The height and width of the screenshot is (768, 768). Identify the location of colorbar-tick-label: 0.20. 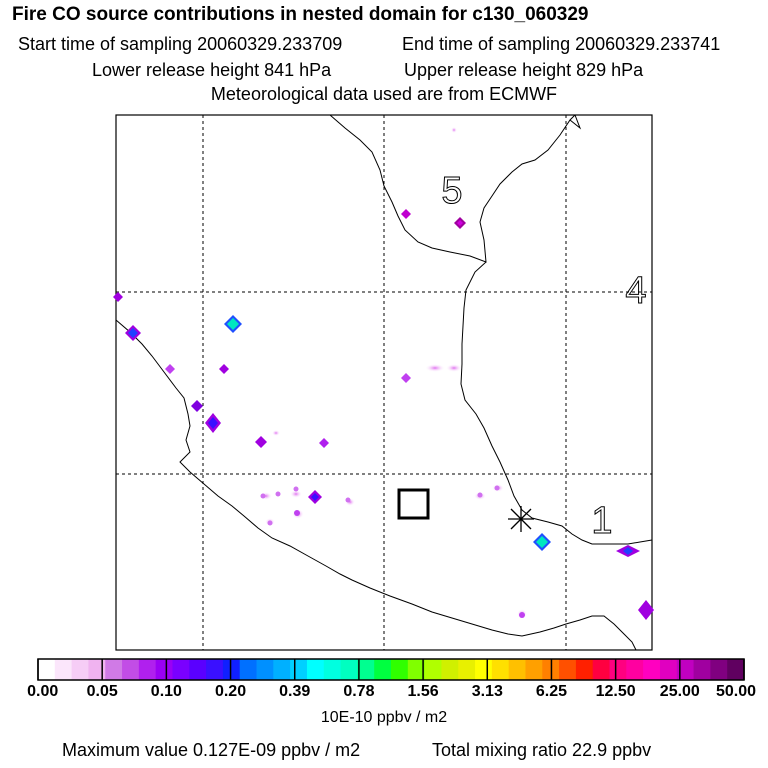
(230, 691).